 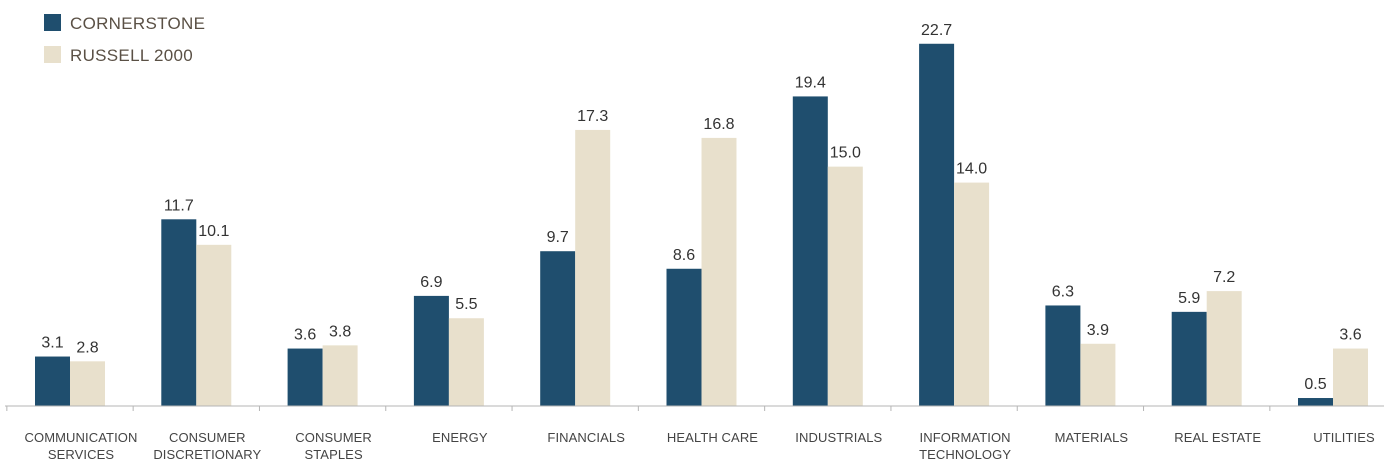 I want to click on category-label: MATERIALS, so click(x=1092, y=437).